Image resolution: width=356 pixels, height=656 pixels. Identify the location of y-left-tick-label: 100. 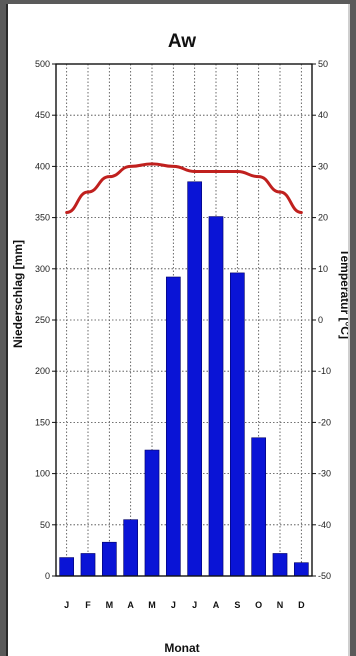
(42, 474).